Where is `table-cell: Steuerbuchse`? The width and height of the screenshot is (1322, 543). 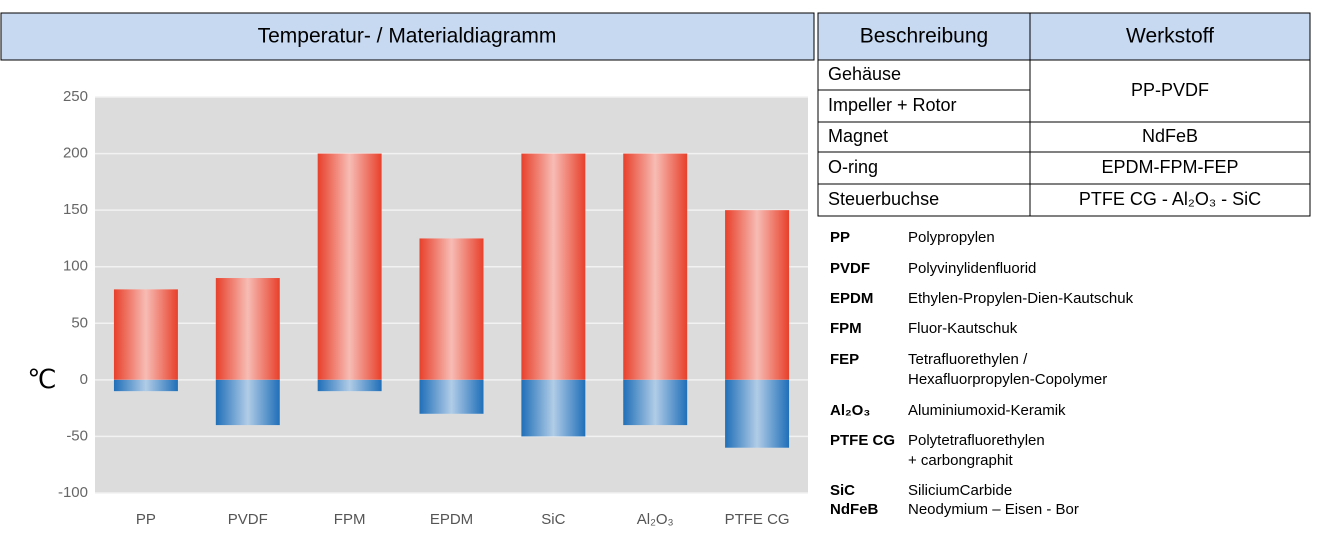 table-cell: Steuerbuchse is located at coordinates (883, 199).